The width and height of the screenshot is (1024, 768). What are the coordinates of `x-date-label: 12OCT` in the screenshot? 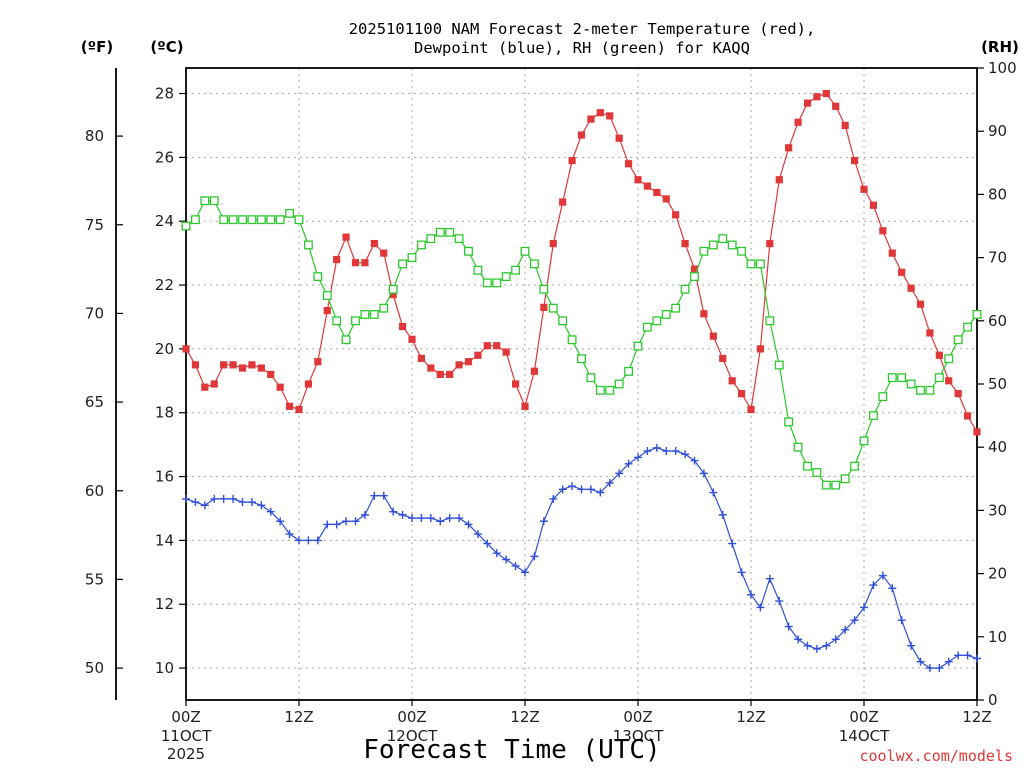 It's located at (412, 736).